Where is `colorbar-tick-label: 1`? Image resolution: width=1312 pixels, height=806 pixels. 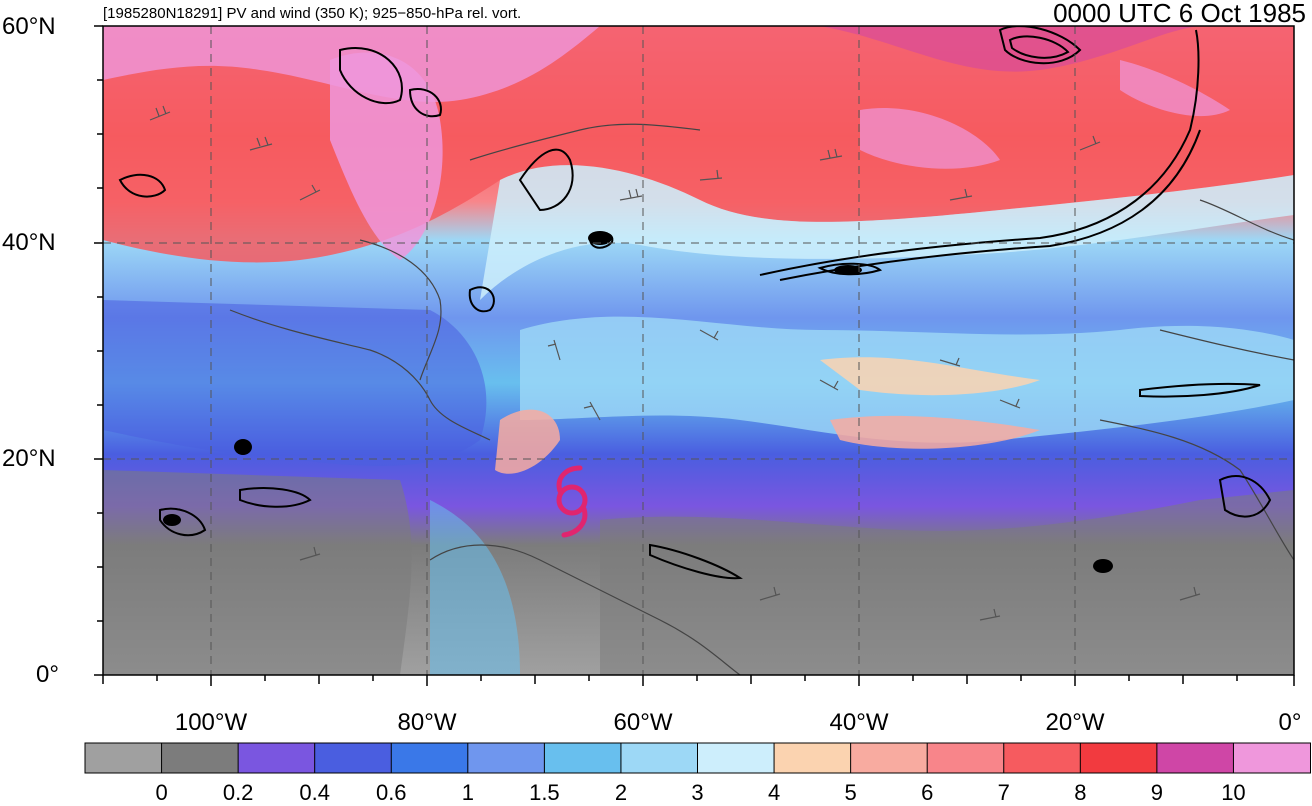
colorbar-tick-label: 1 is located at coordinates (467, 792).